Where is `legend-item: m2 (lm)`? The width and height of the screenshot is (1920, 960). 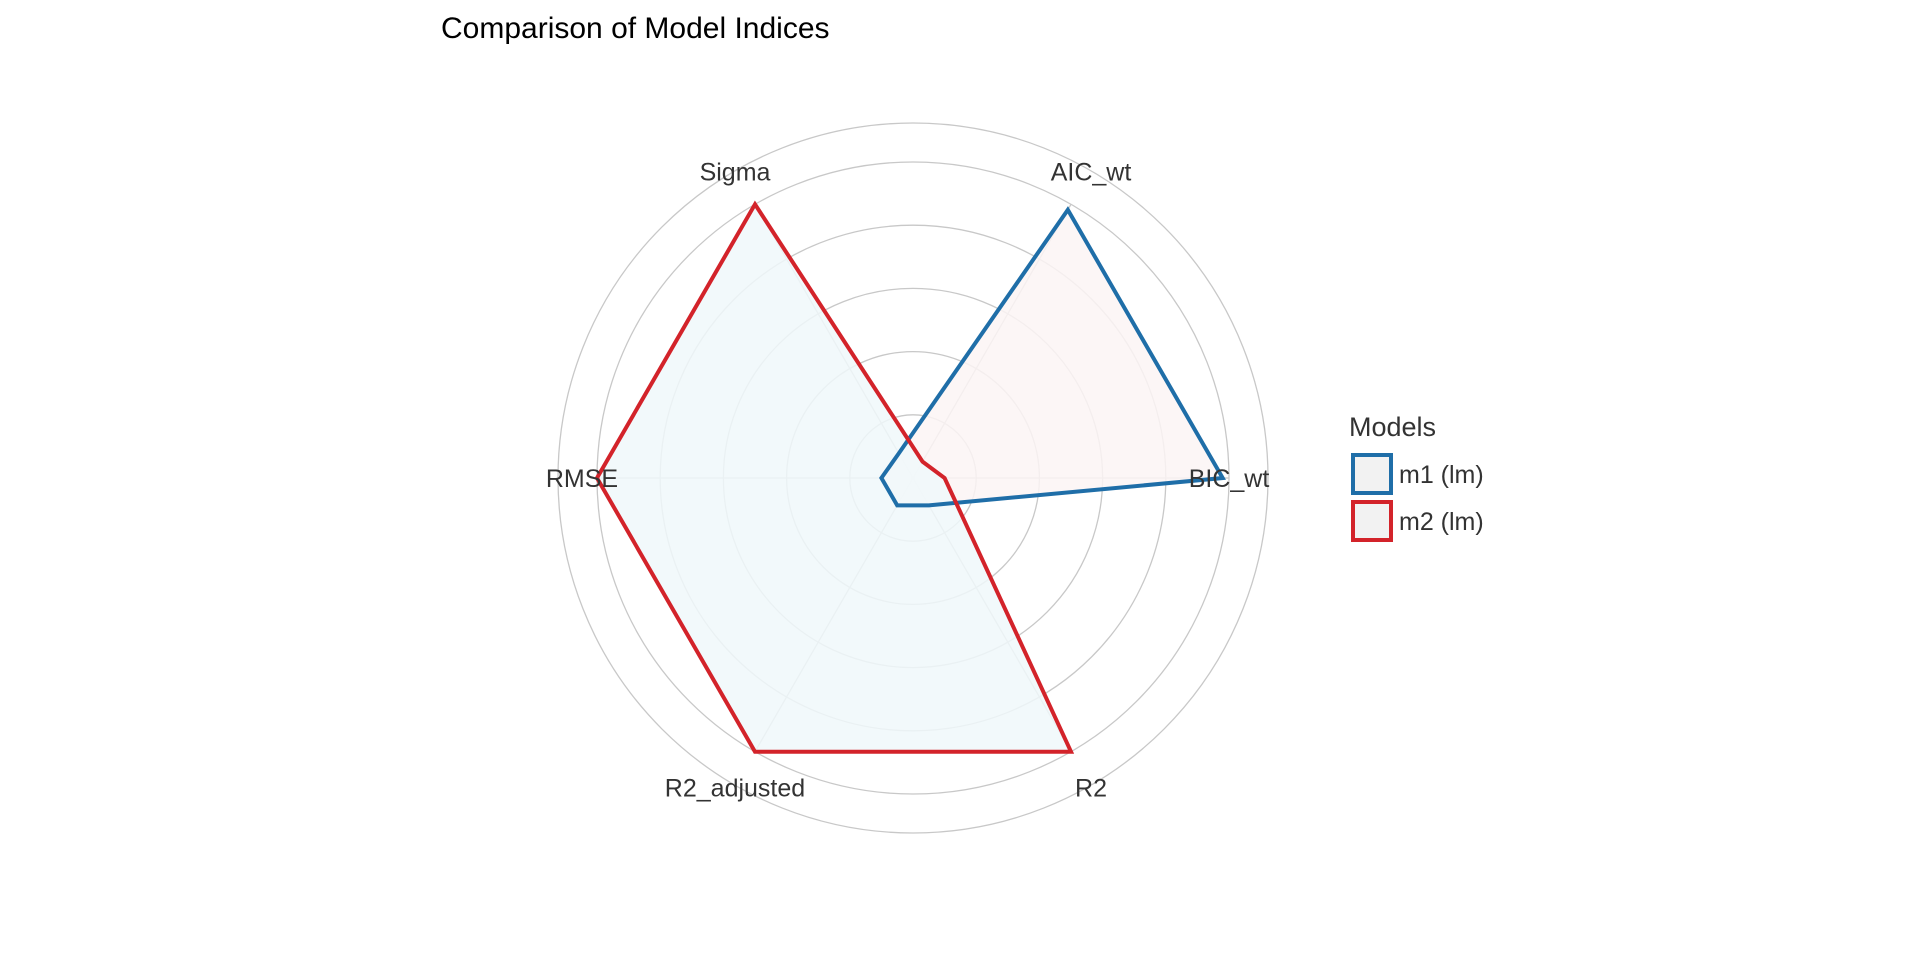 legend-item: m2 (lm) is located at coordinates (1417, 521).